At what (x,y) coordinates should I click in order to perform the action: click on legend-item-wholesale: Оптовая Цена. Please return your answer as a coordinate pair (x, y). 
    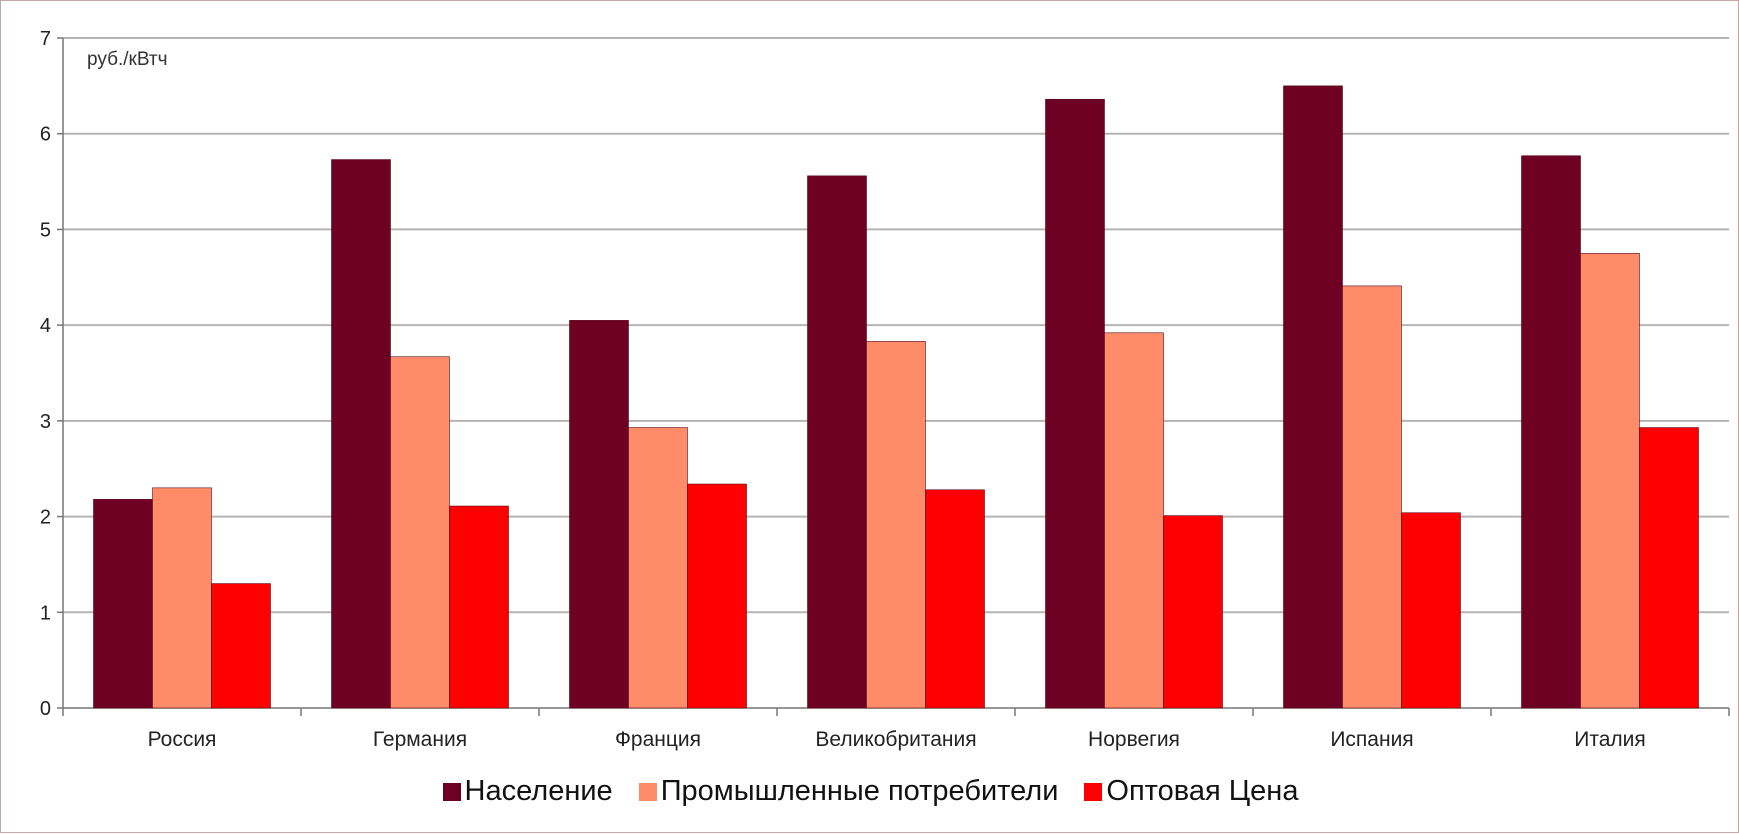
    Looking at the image, I should click on (1191, 791).